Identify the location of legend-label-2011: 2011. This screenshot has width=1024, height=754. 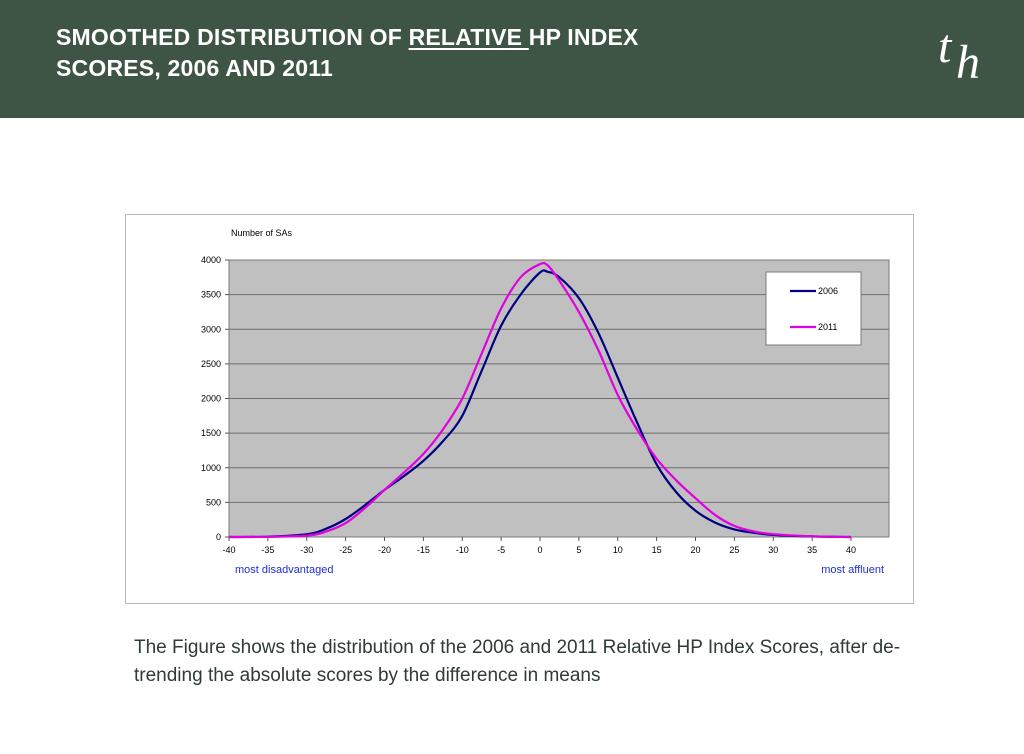
(827, 327).